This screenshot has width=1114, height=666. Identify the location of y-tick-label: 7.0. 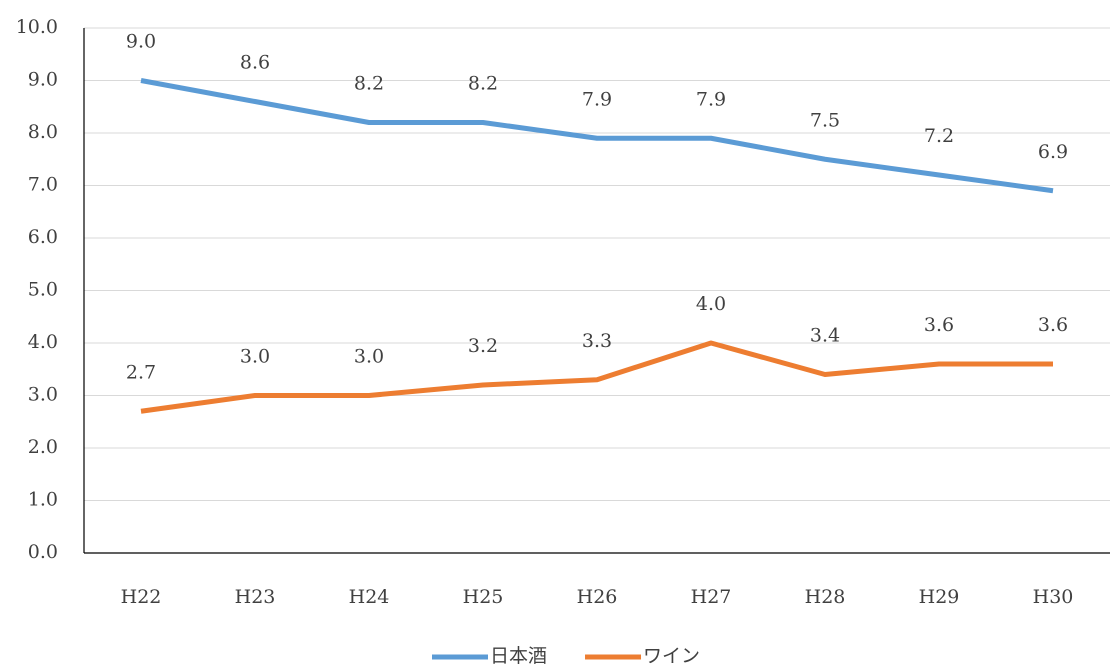
(43, 185).